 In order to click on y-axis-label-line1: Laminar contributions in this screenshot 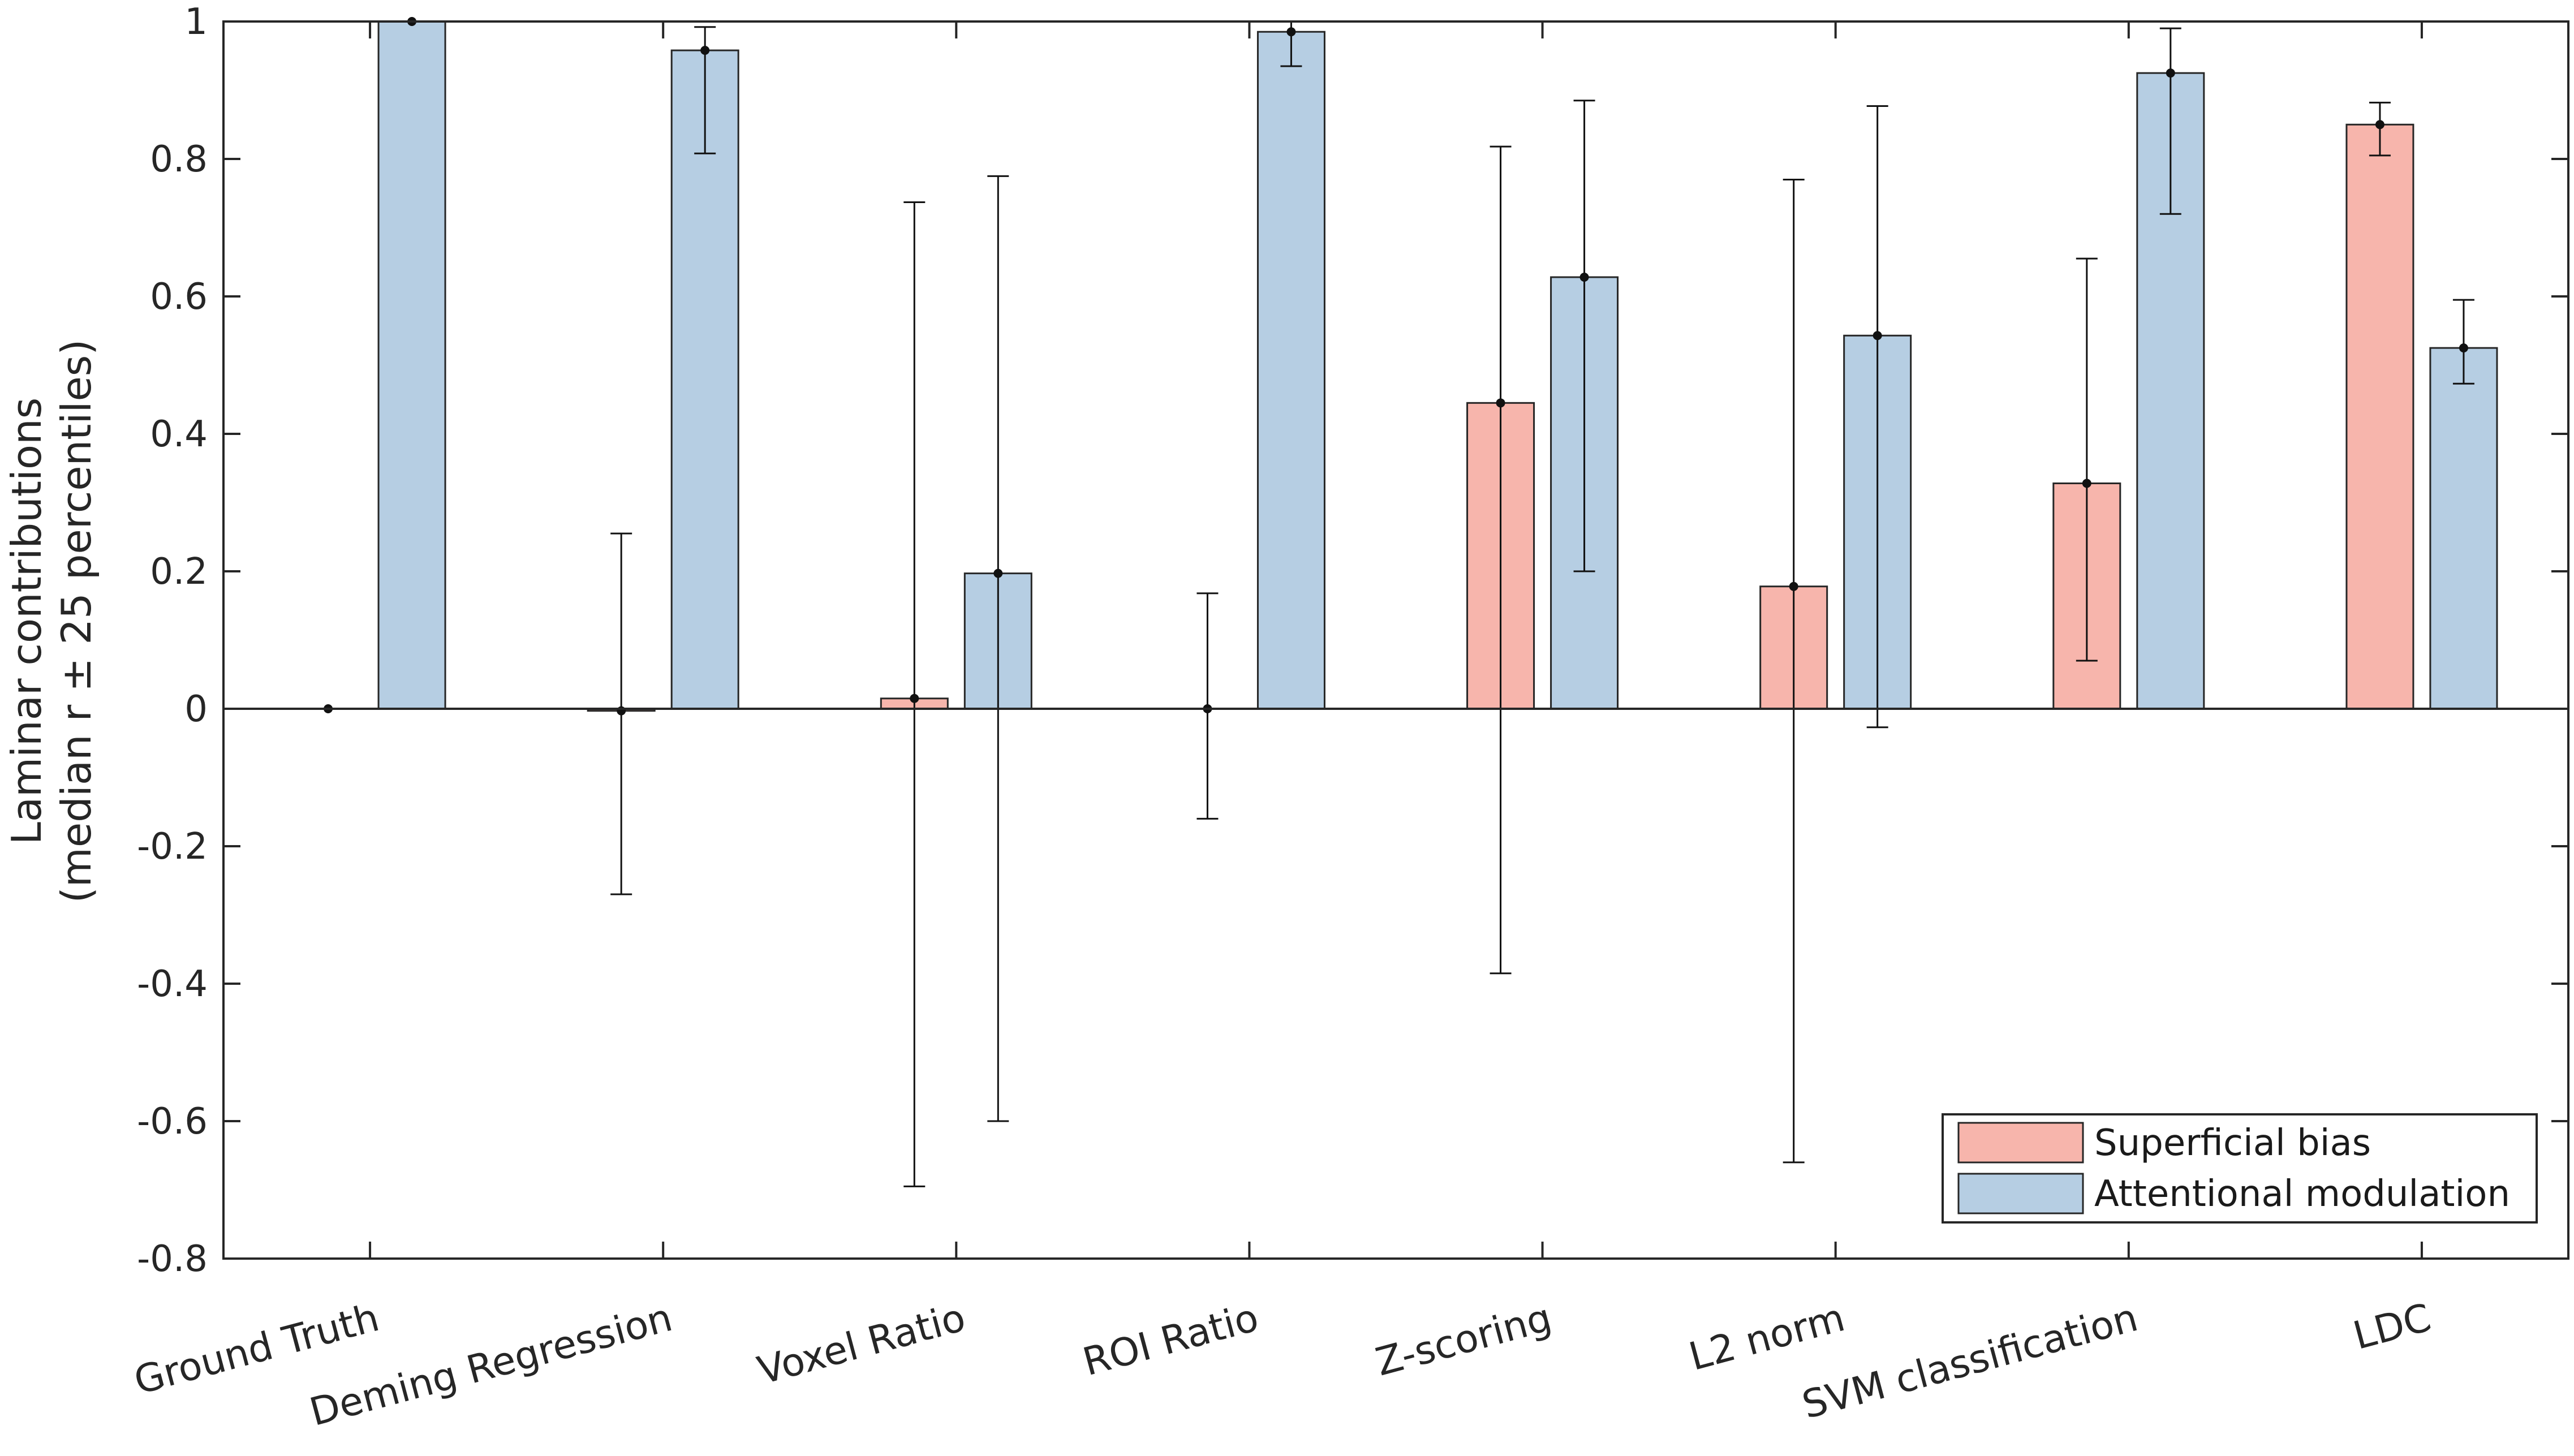, I will do `click(27, 621)`.